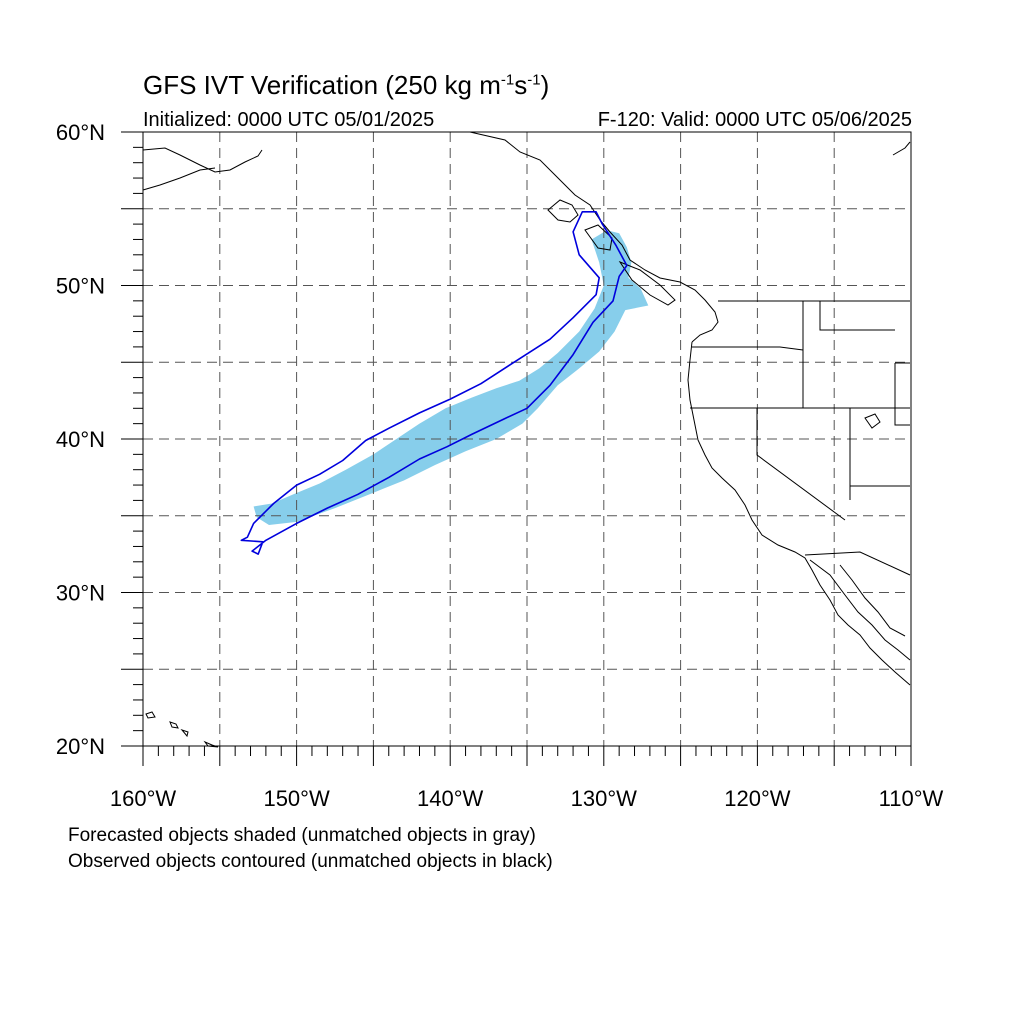 This screenshot has width=1024, height=1024. I want to click on border-ca-nv, so click(801, 464).